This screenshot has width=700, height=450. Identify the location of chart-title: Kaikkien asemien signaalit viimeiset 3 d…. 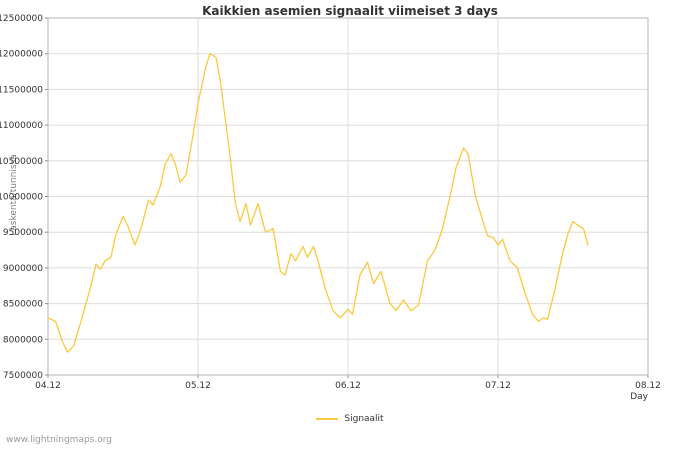
(350, 11).